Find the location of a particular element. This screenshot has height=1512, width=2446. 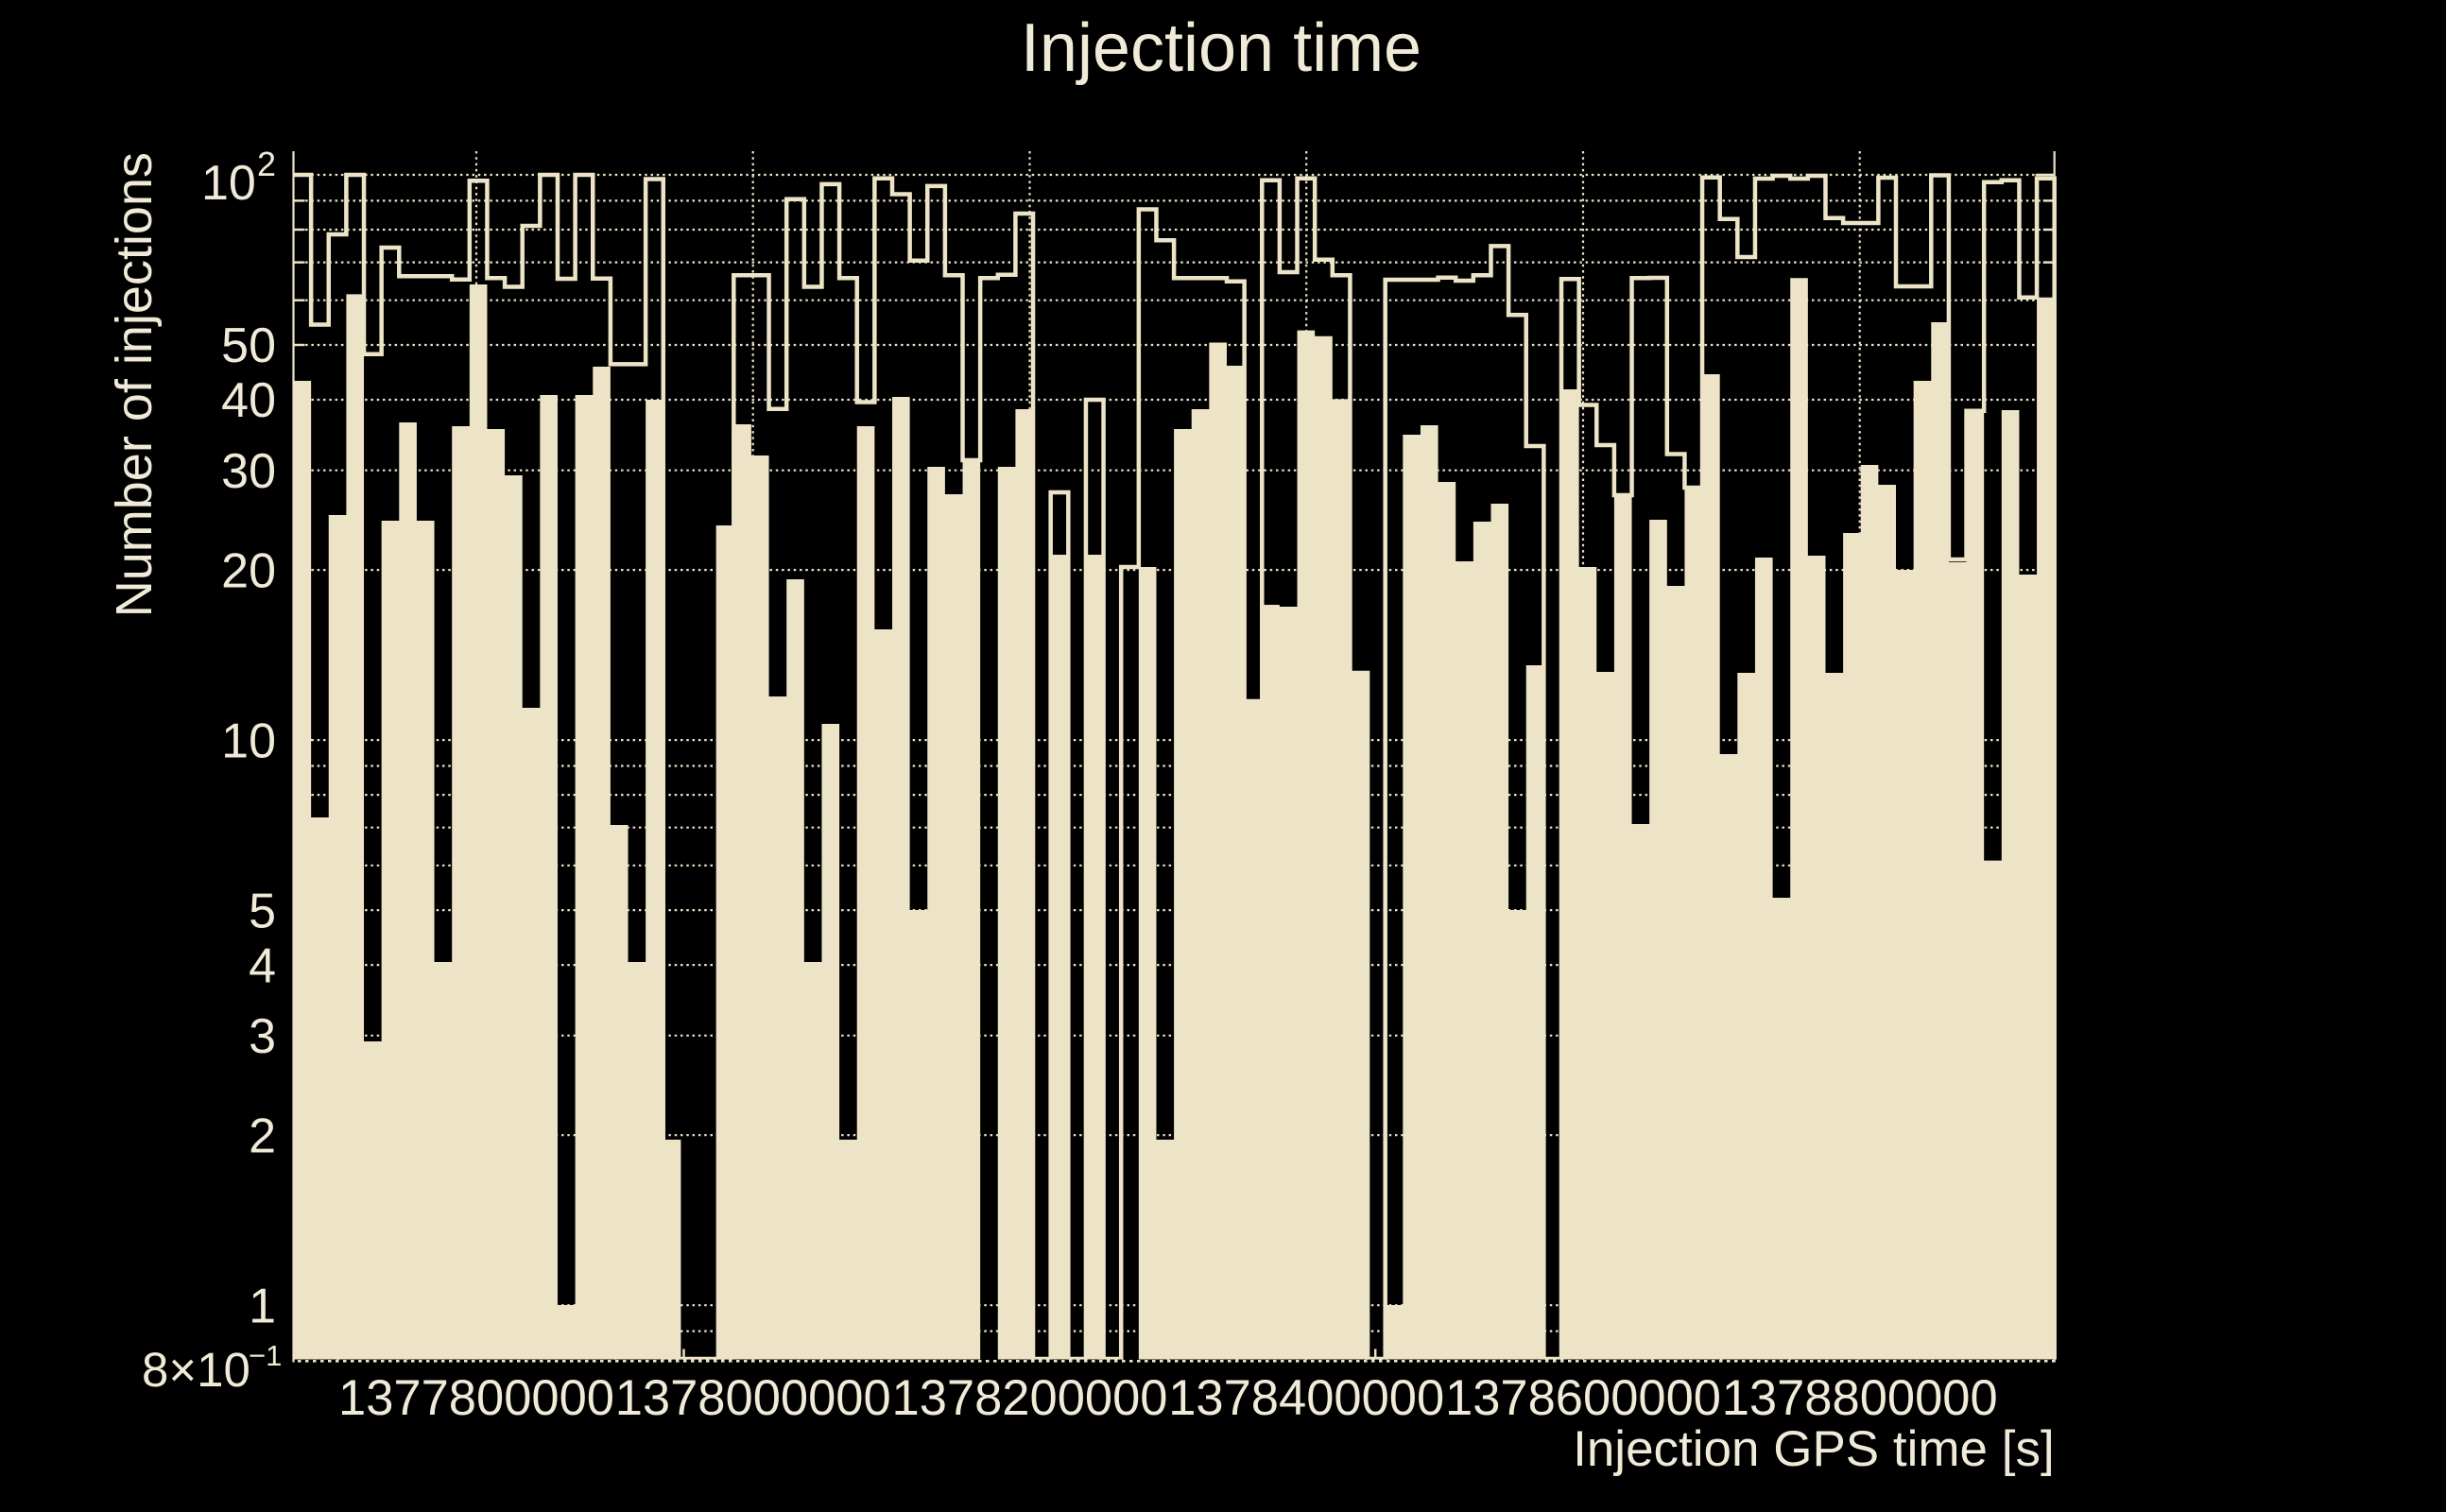

svg-text: 8×10 is located at coordinates (196, 1370).